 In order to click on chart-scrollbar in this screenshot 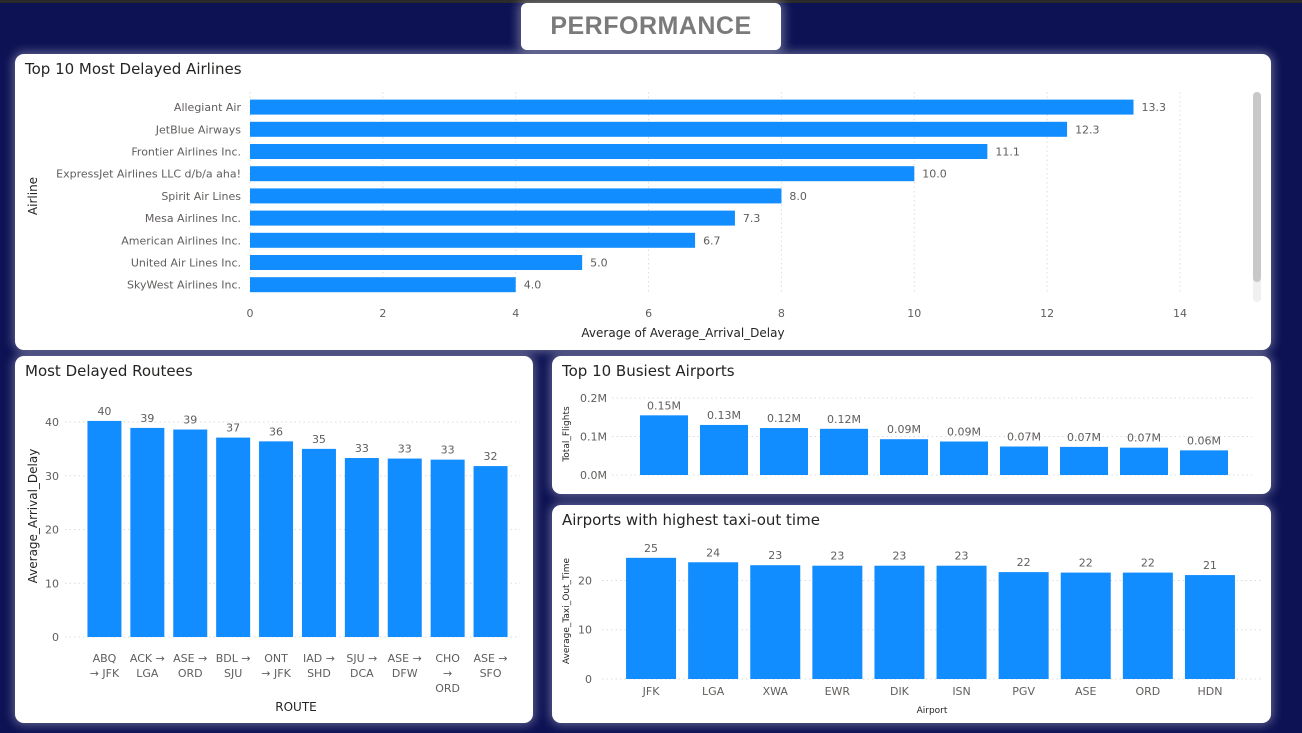, I will do `click(1257, 197)`.